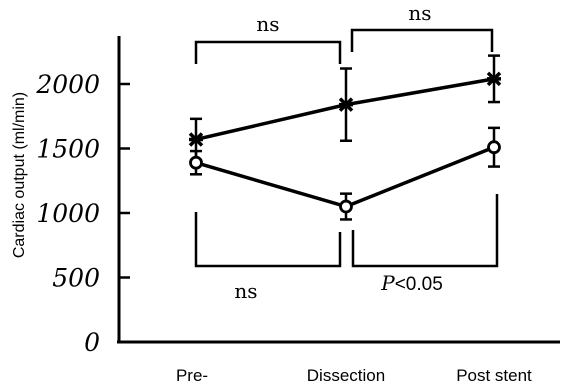 The width and height of the screenshot is (569, 387). I want to click on x-category-label: Pre-, so click(192, 375).